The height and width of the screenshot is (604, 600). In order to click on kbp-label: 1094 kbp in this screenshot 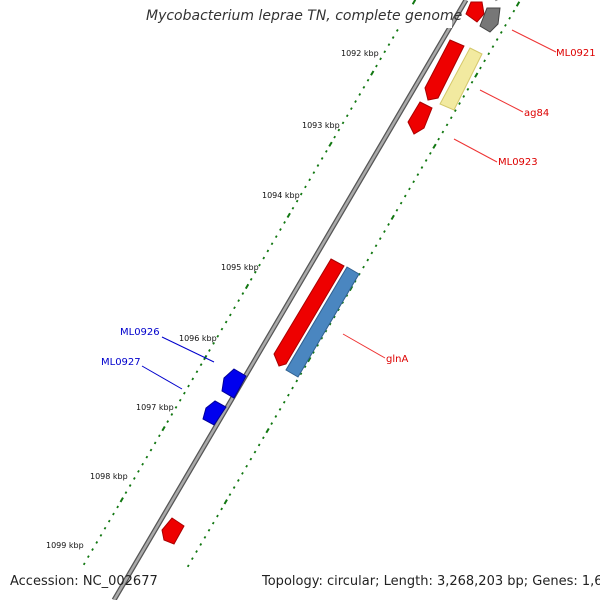, I will do `click(281, 195)`.